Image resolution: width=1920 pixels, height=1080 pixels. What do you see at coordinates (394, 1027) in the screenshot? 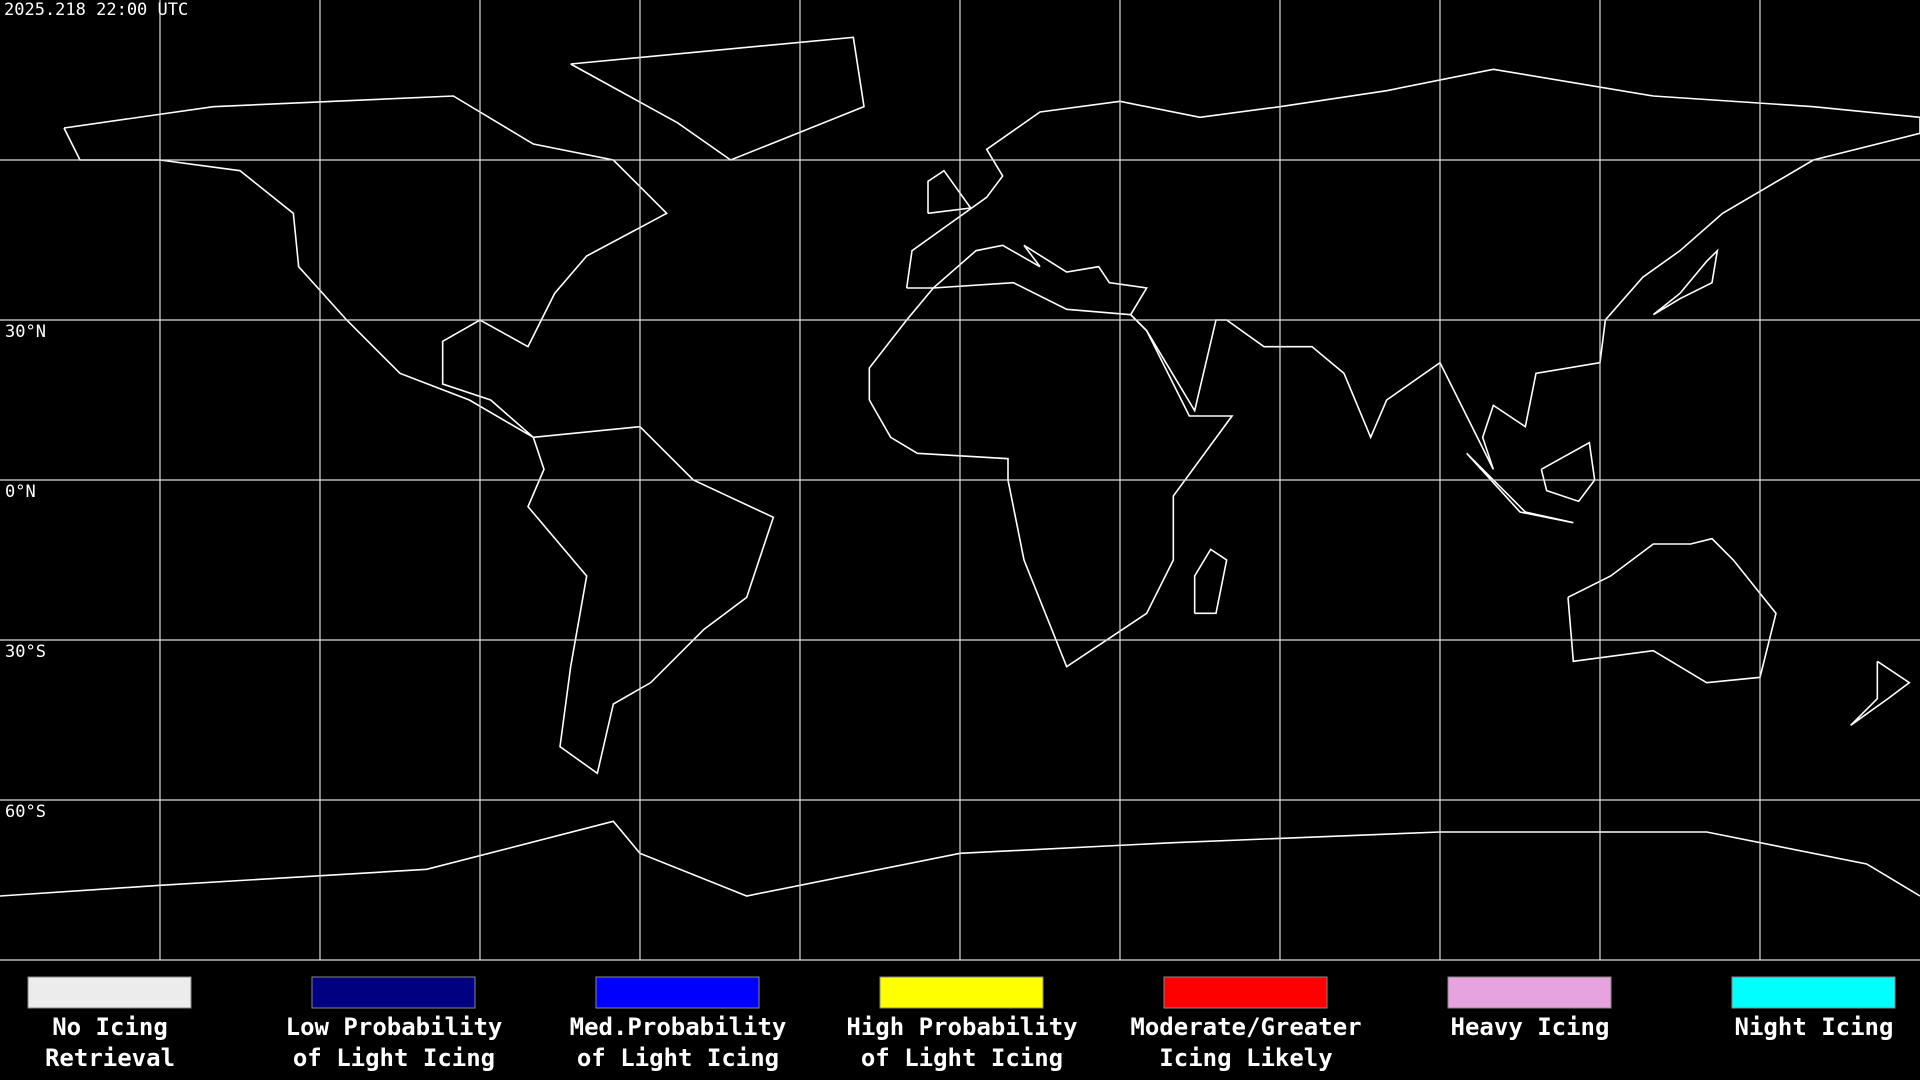
I see `legend-label: Low Probability` at bounding box center [394, 1027].